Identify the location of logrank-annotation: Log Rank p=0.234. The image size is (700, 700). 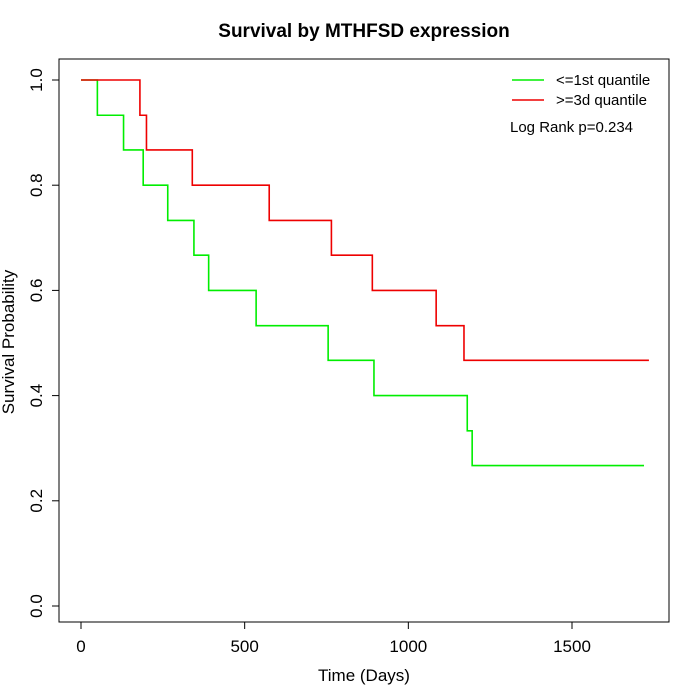
(571, 127).